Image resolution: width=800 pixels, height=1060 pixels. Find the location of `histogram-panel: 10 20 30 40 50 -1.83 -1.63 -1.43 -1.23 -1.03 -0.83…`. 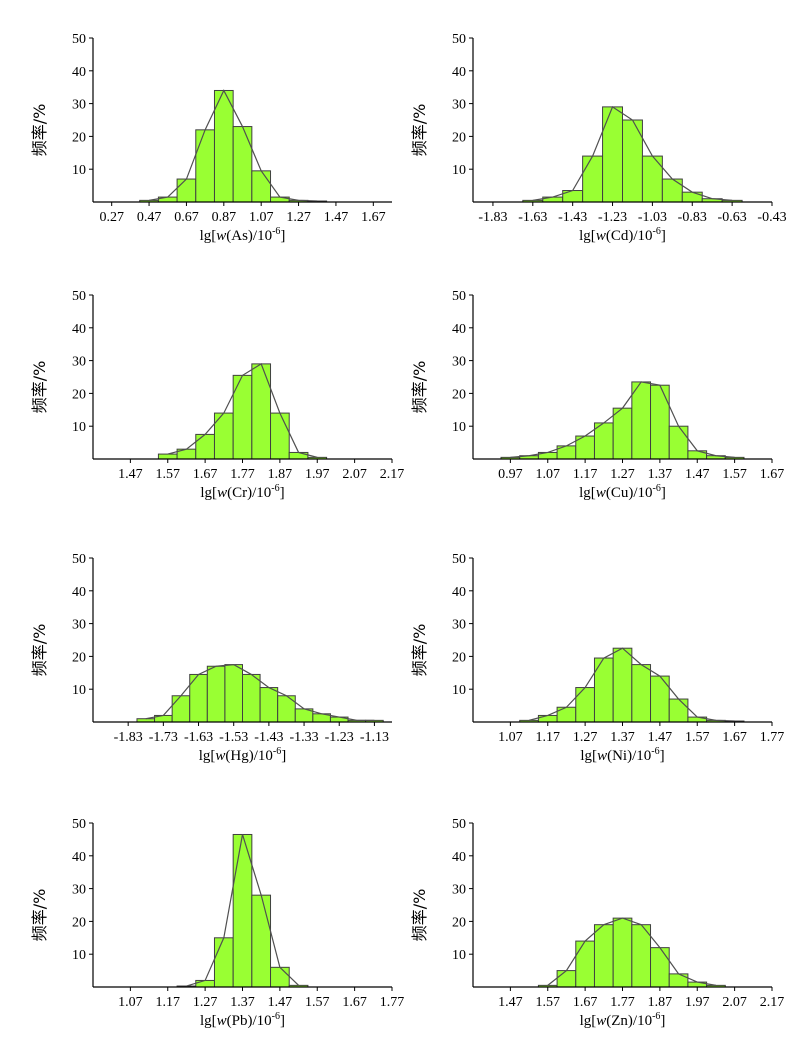

histogram-panel: 10 20 30 40 50 -1.83 -1.63 -1.43 -1.23 -1.03 -0.83… is located at coordinates (598, 138).